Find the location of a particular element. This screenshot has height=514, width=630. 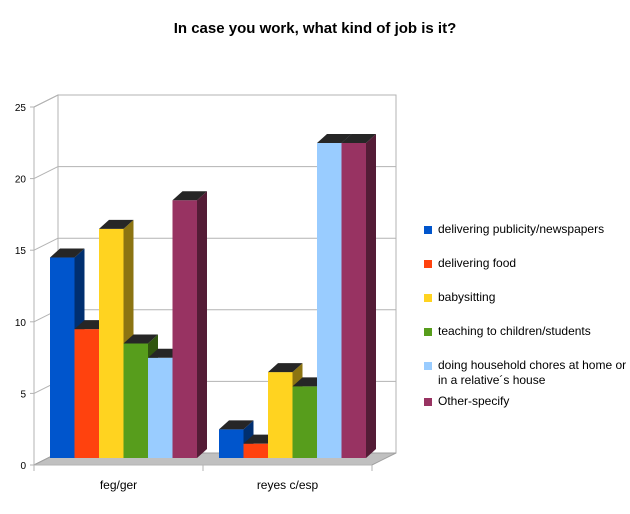

legend-item: delivering food is located at coordinates (527, 263).